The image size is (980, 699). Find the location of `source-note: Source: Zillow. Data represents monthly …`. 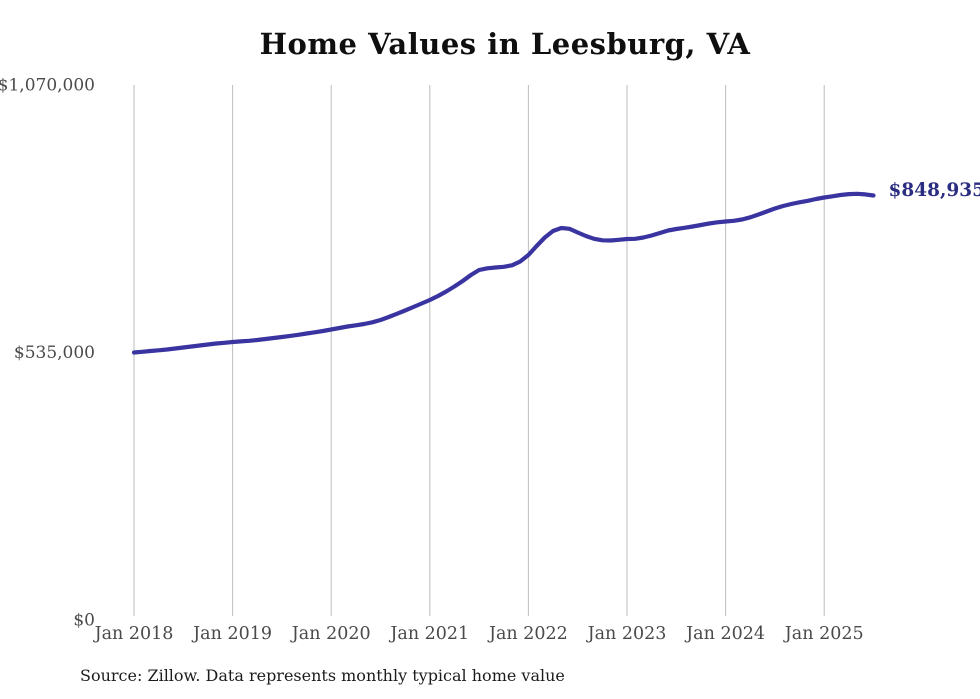

source-note: Source: Zillow. Data represents monthly … is located at coordinates (322, 675).